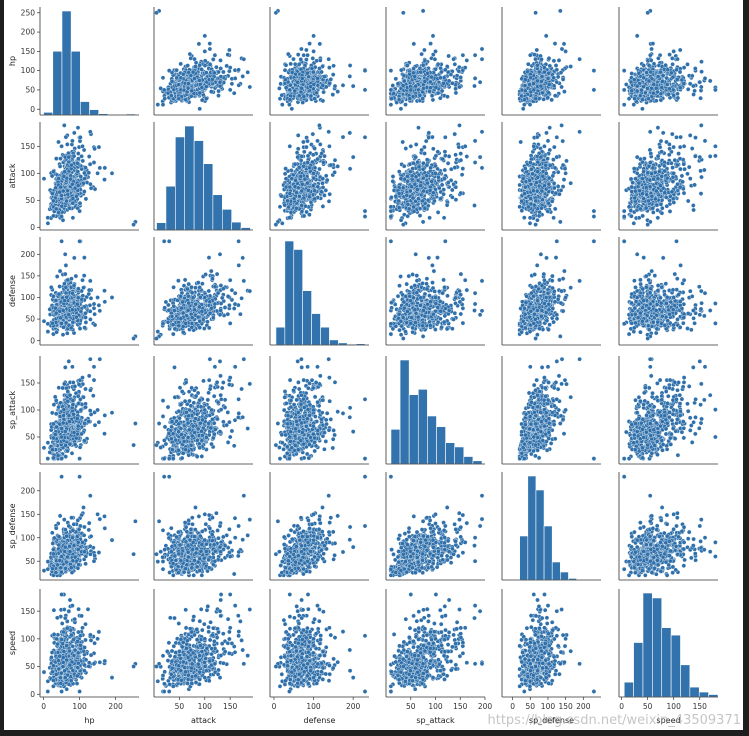  I want to click on y-tick-label: 150, so click(28, 51).